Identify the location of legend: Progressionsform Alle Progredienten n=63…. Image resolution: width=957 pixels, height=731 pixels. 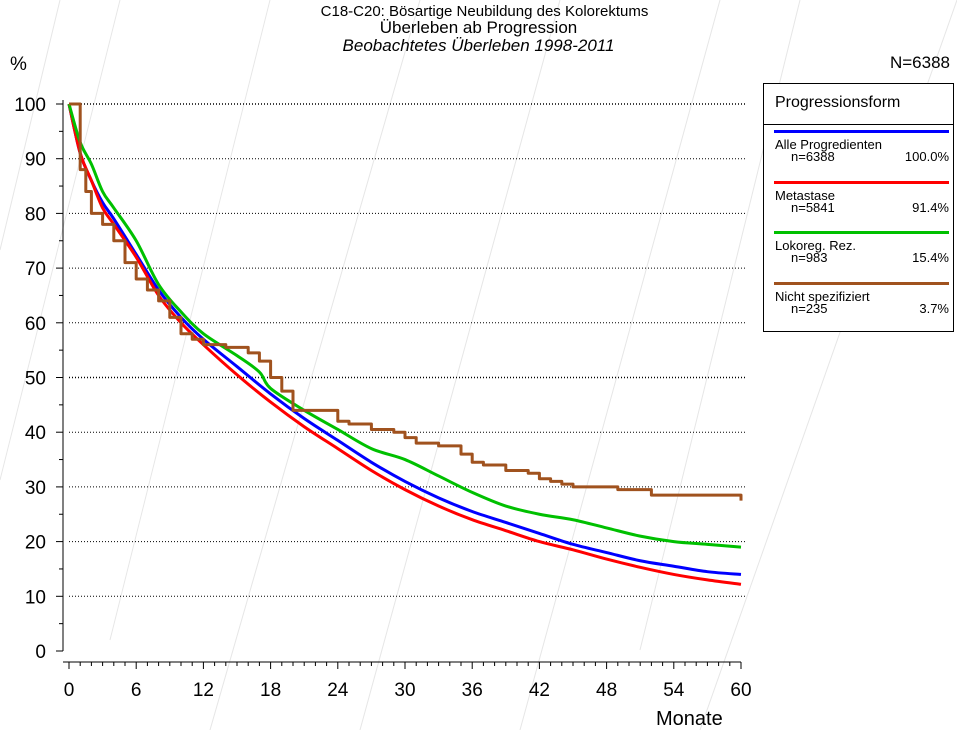
(858, 207).